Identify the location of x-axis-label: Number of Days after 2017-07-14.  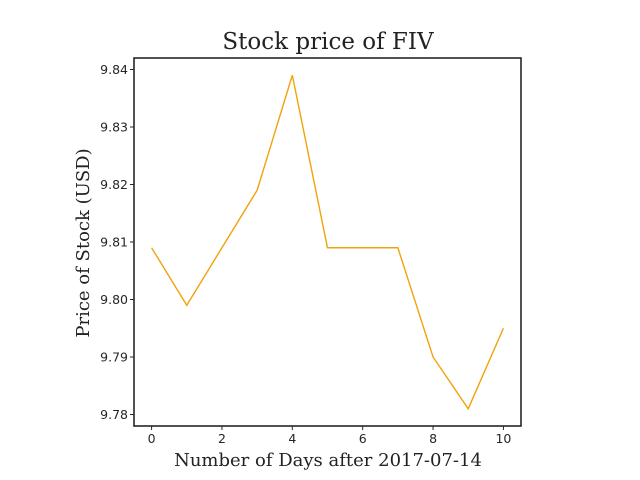
(328, 460).